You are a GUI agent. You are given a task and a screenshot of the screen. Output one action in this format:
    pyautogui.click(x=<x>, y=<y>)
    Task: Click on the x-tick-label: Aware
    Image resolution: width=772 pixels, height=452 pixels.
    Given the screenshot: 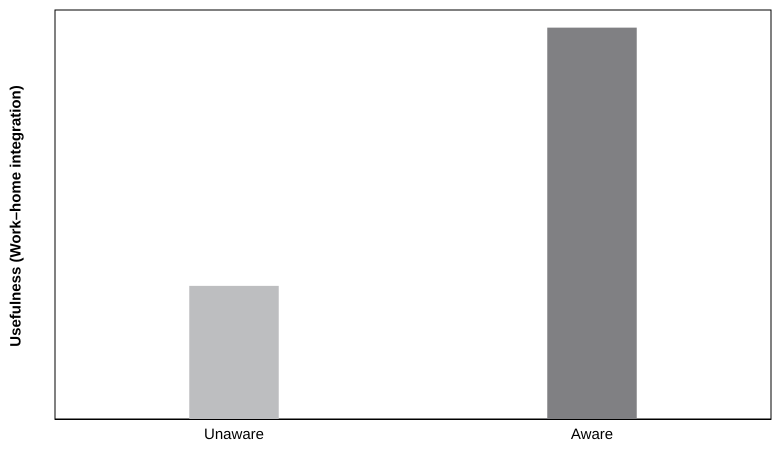 What is the action you would take?
    pyautogui.click(x=592, y=434)
    